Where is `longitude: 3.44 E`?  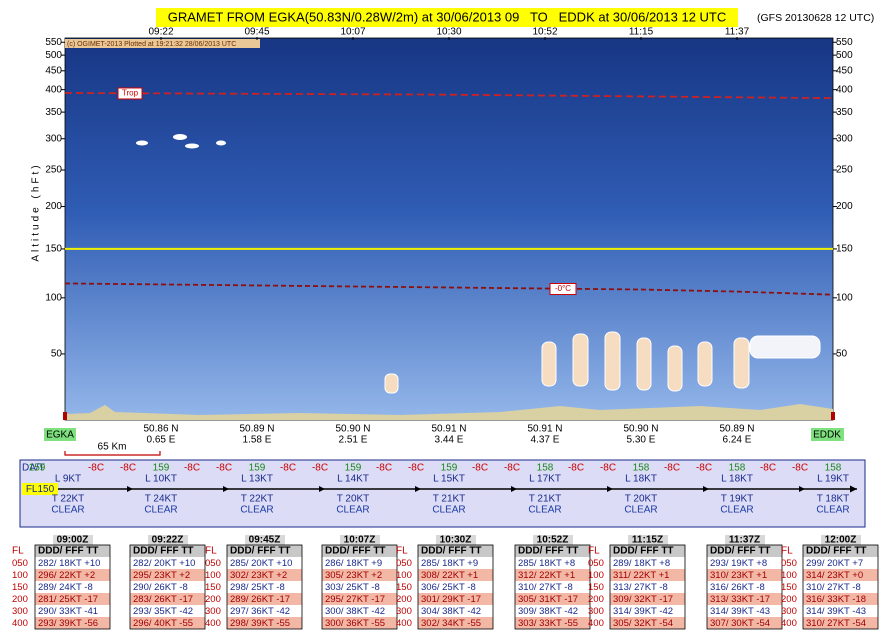 longitude: 3.44 E is located at coordinates (449, 440).